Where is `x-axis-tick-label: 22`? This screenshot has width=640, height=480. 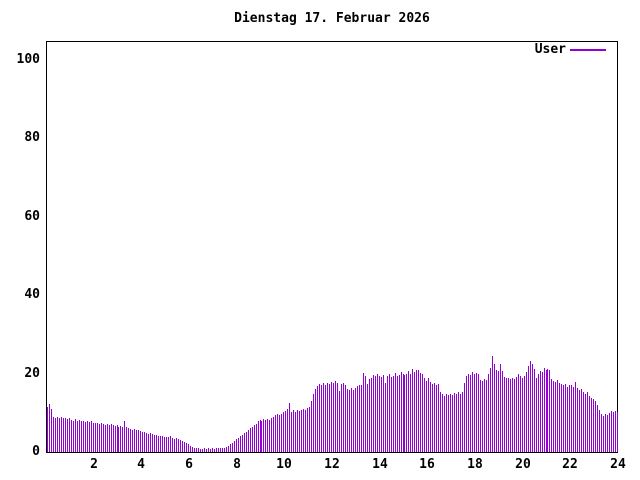
x-axis-tick-label: 22 is located at coordinates (570, 464).